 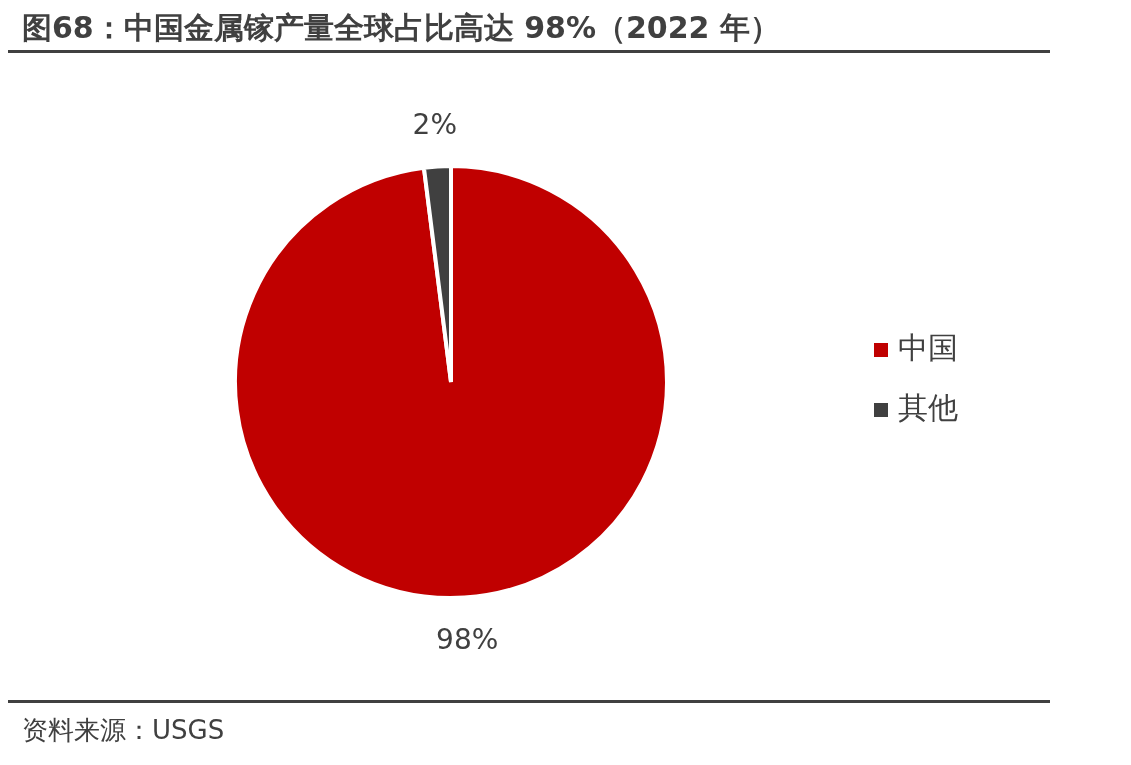 What do you see at coordinates (401, 28) in the screenshot?
I see `chart-title: 图68：中国金属镓产量全球占比高达 98%（2022 年）` at bounding box center [401, 28].